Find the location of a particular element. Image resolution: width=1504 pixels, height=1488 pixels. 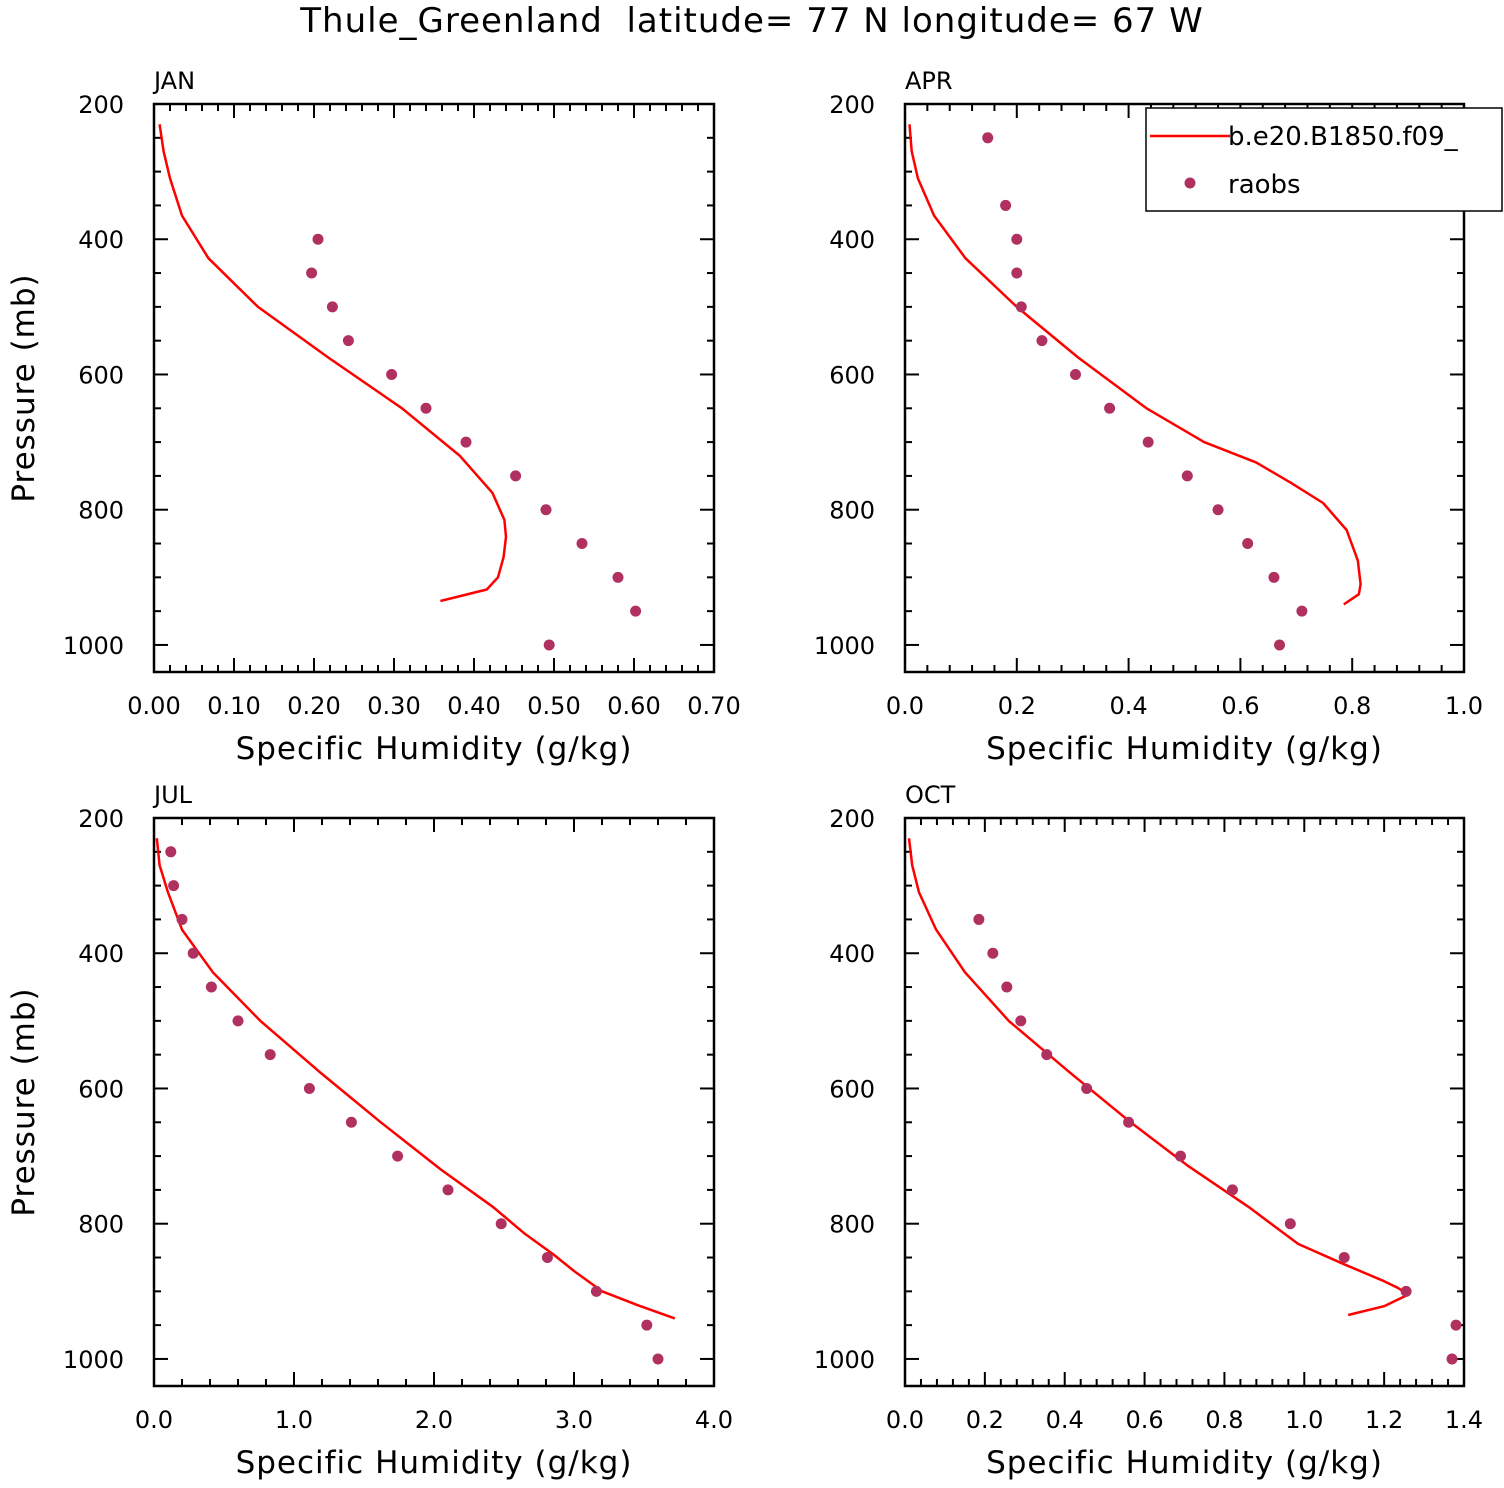

panel-label: JAN is located at coordinates (173, 81).